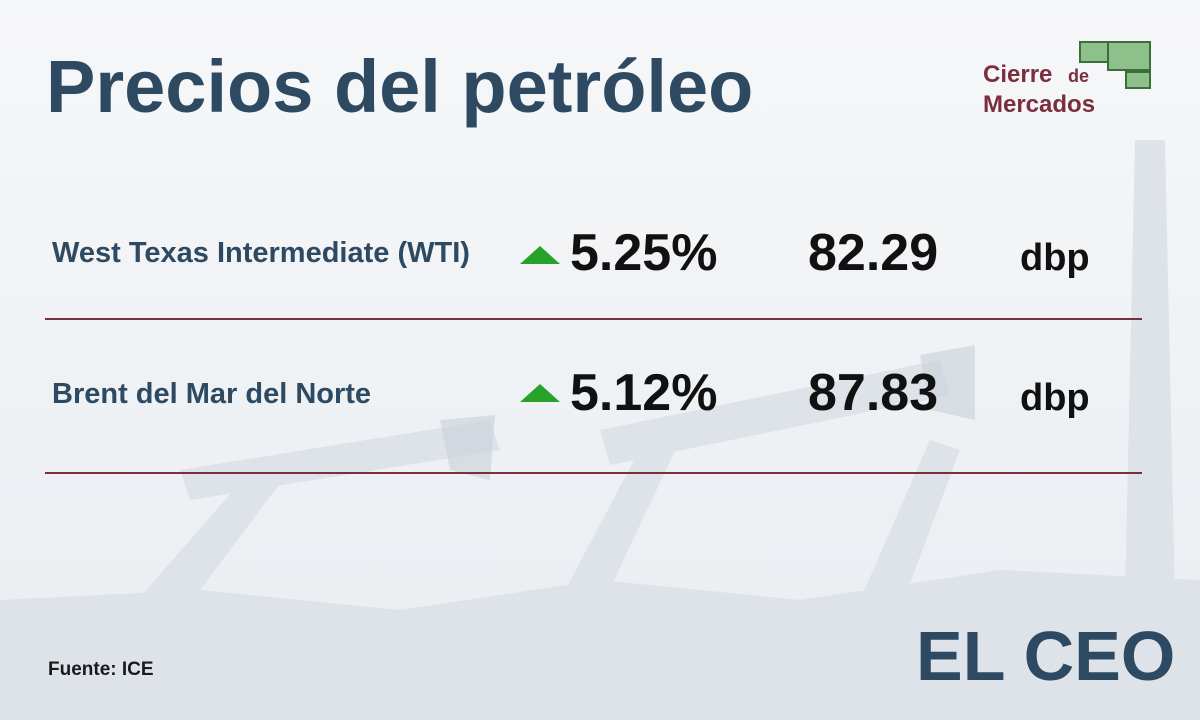  I want to click on title: Precios del petróleo, so click(399, 86).